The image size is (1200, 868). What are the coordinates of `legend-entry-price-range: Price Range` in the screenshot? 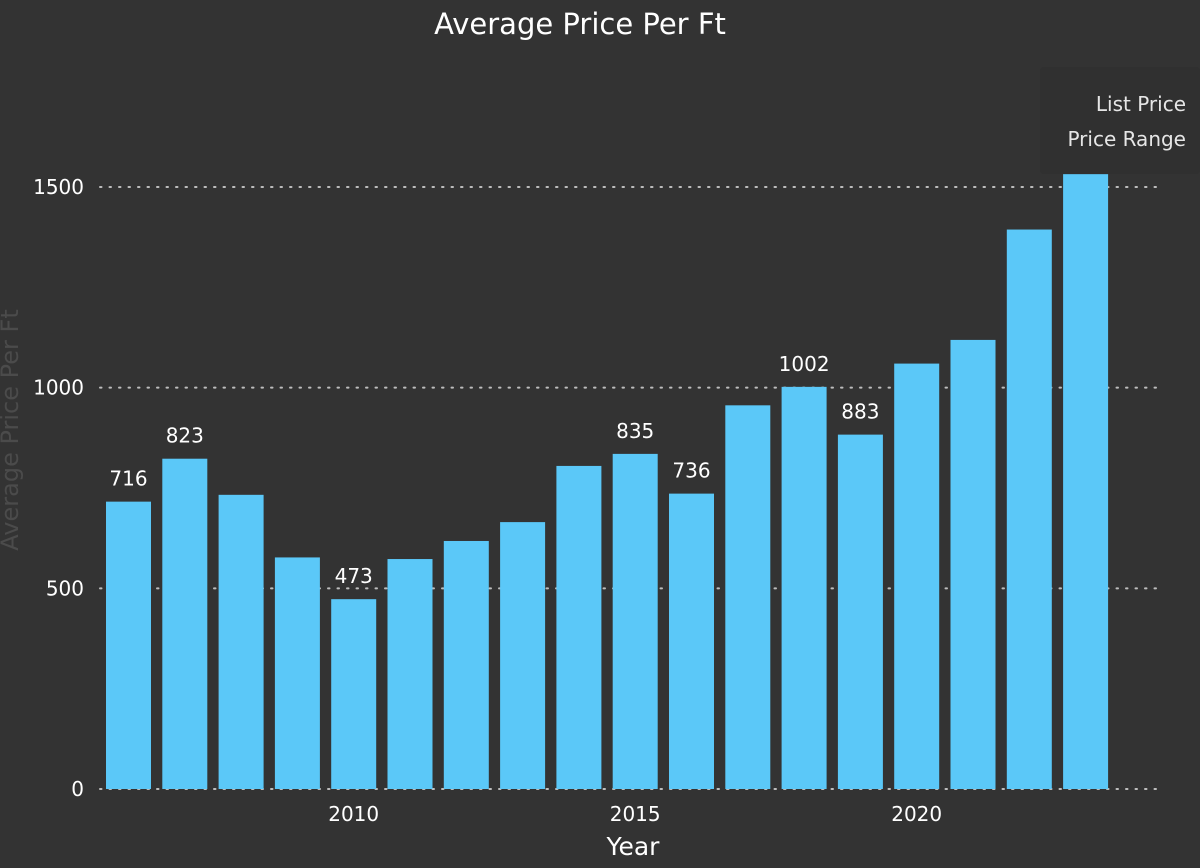 It's located at (1126, 139).